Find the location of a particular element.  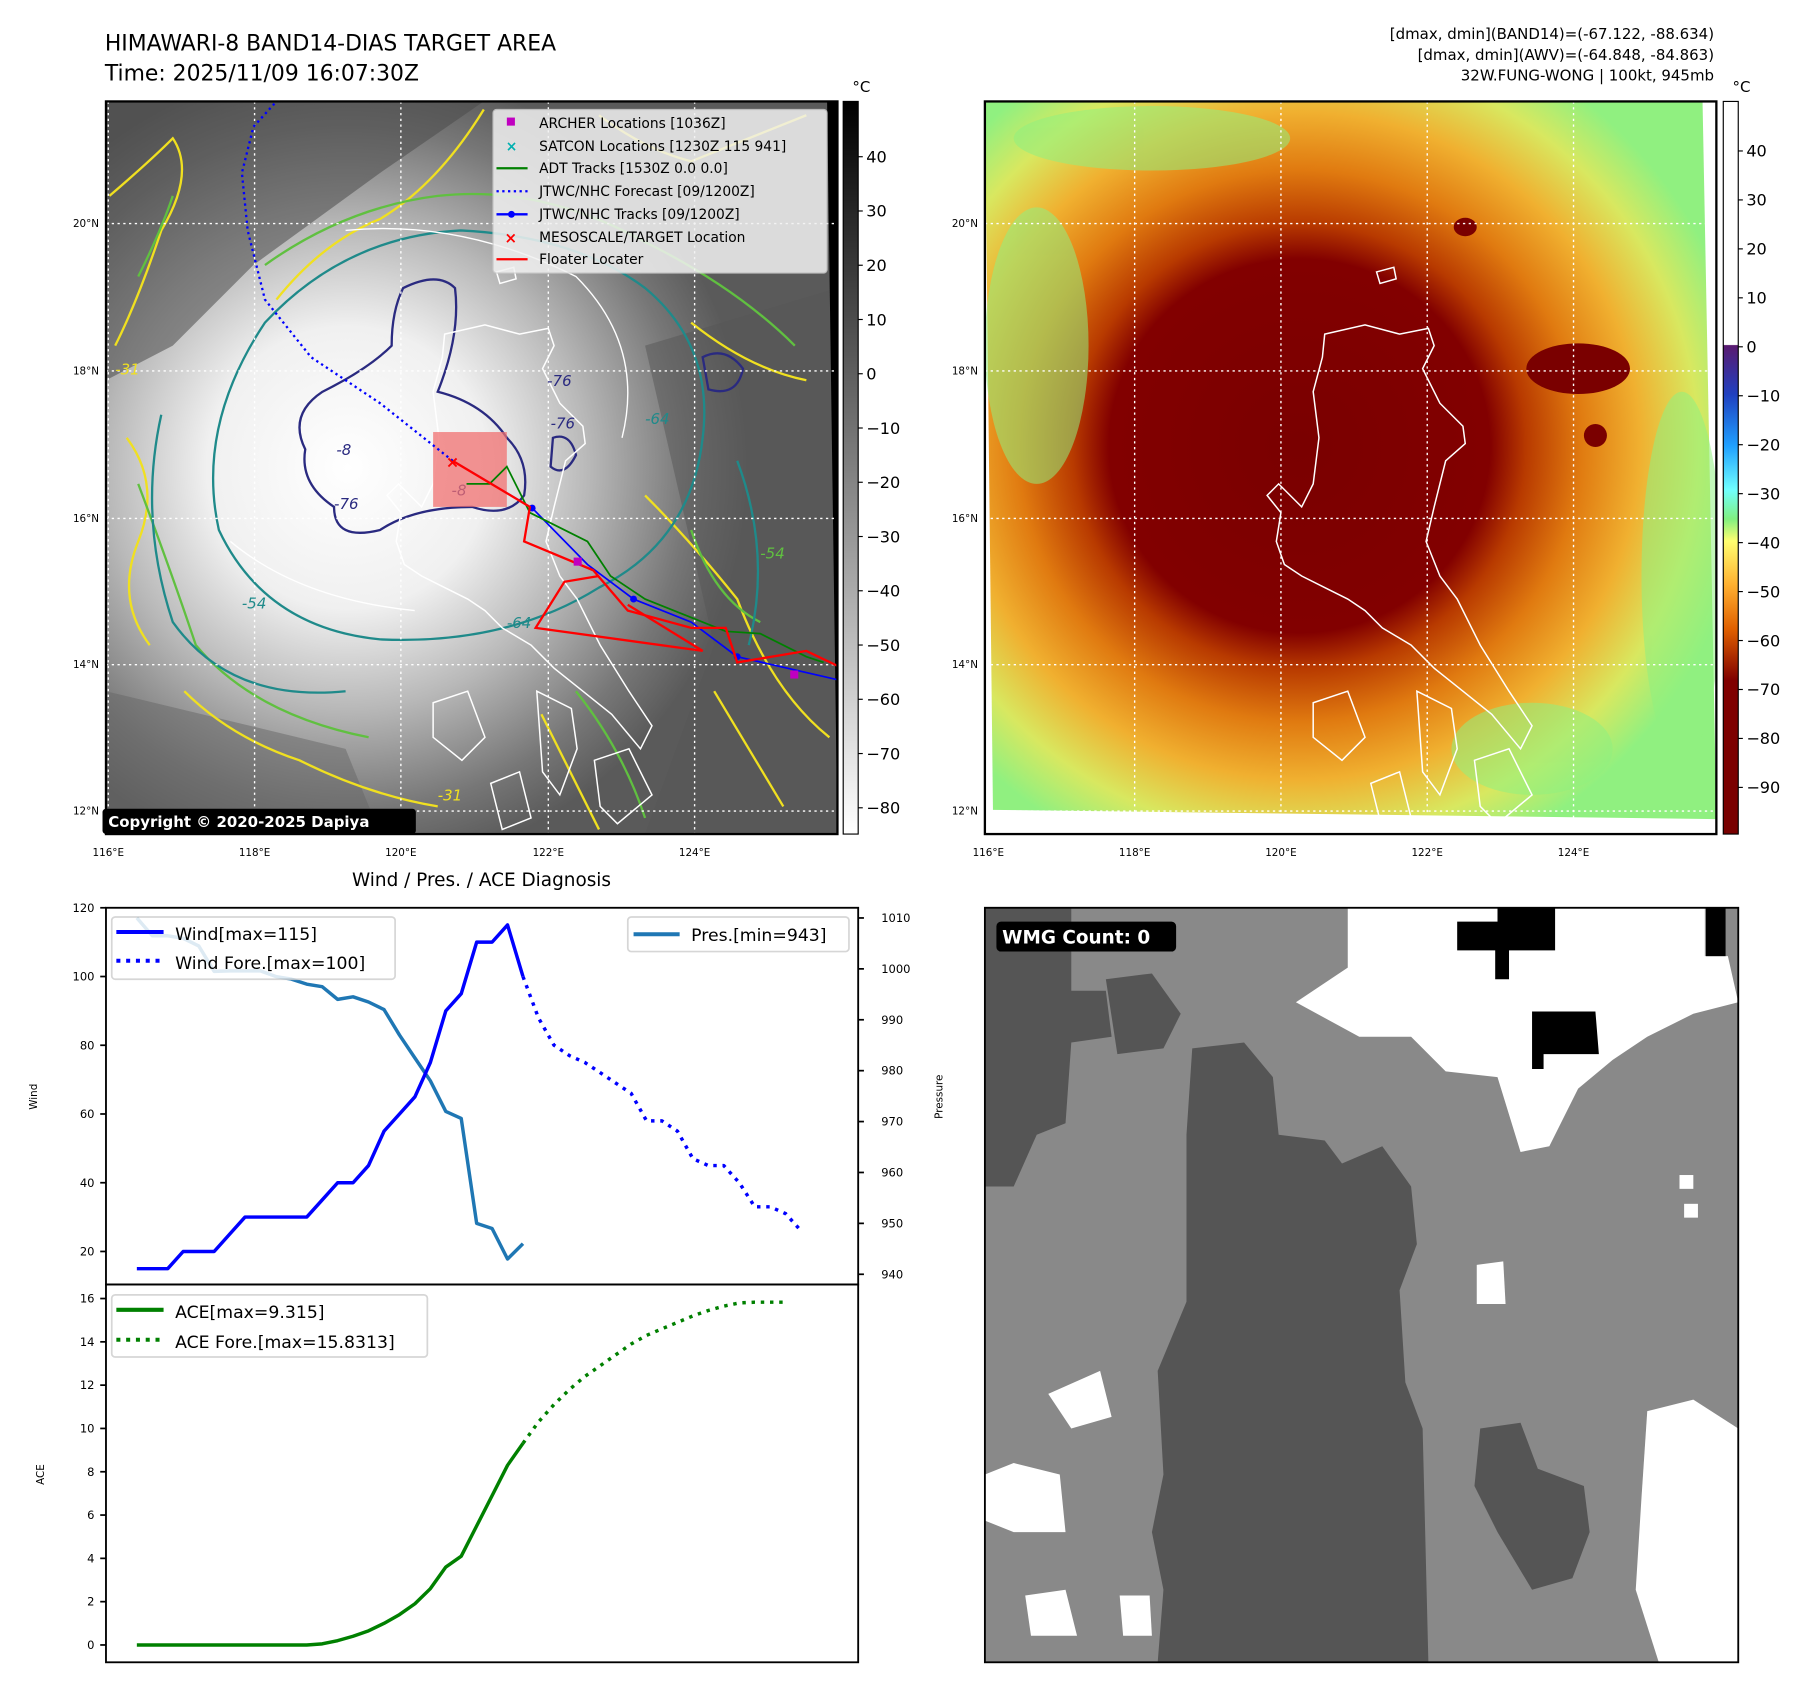

jtwc-track-point is located at coordinates (634, 599).